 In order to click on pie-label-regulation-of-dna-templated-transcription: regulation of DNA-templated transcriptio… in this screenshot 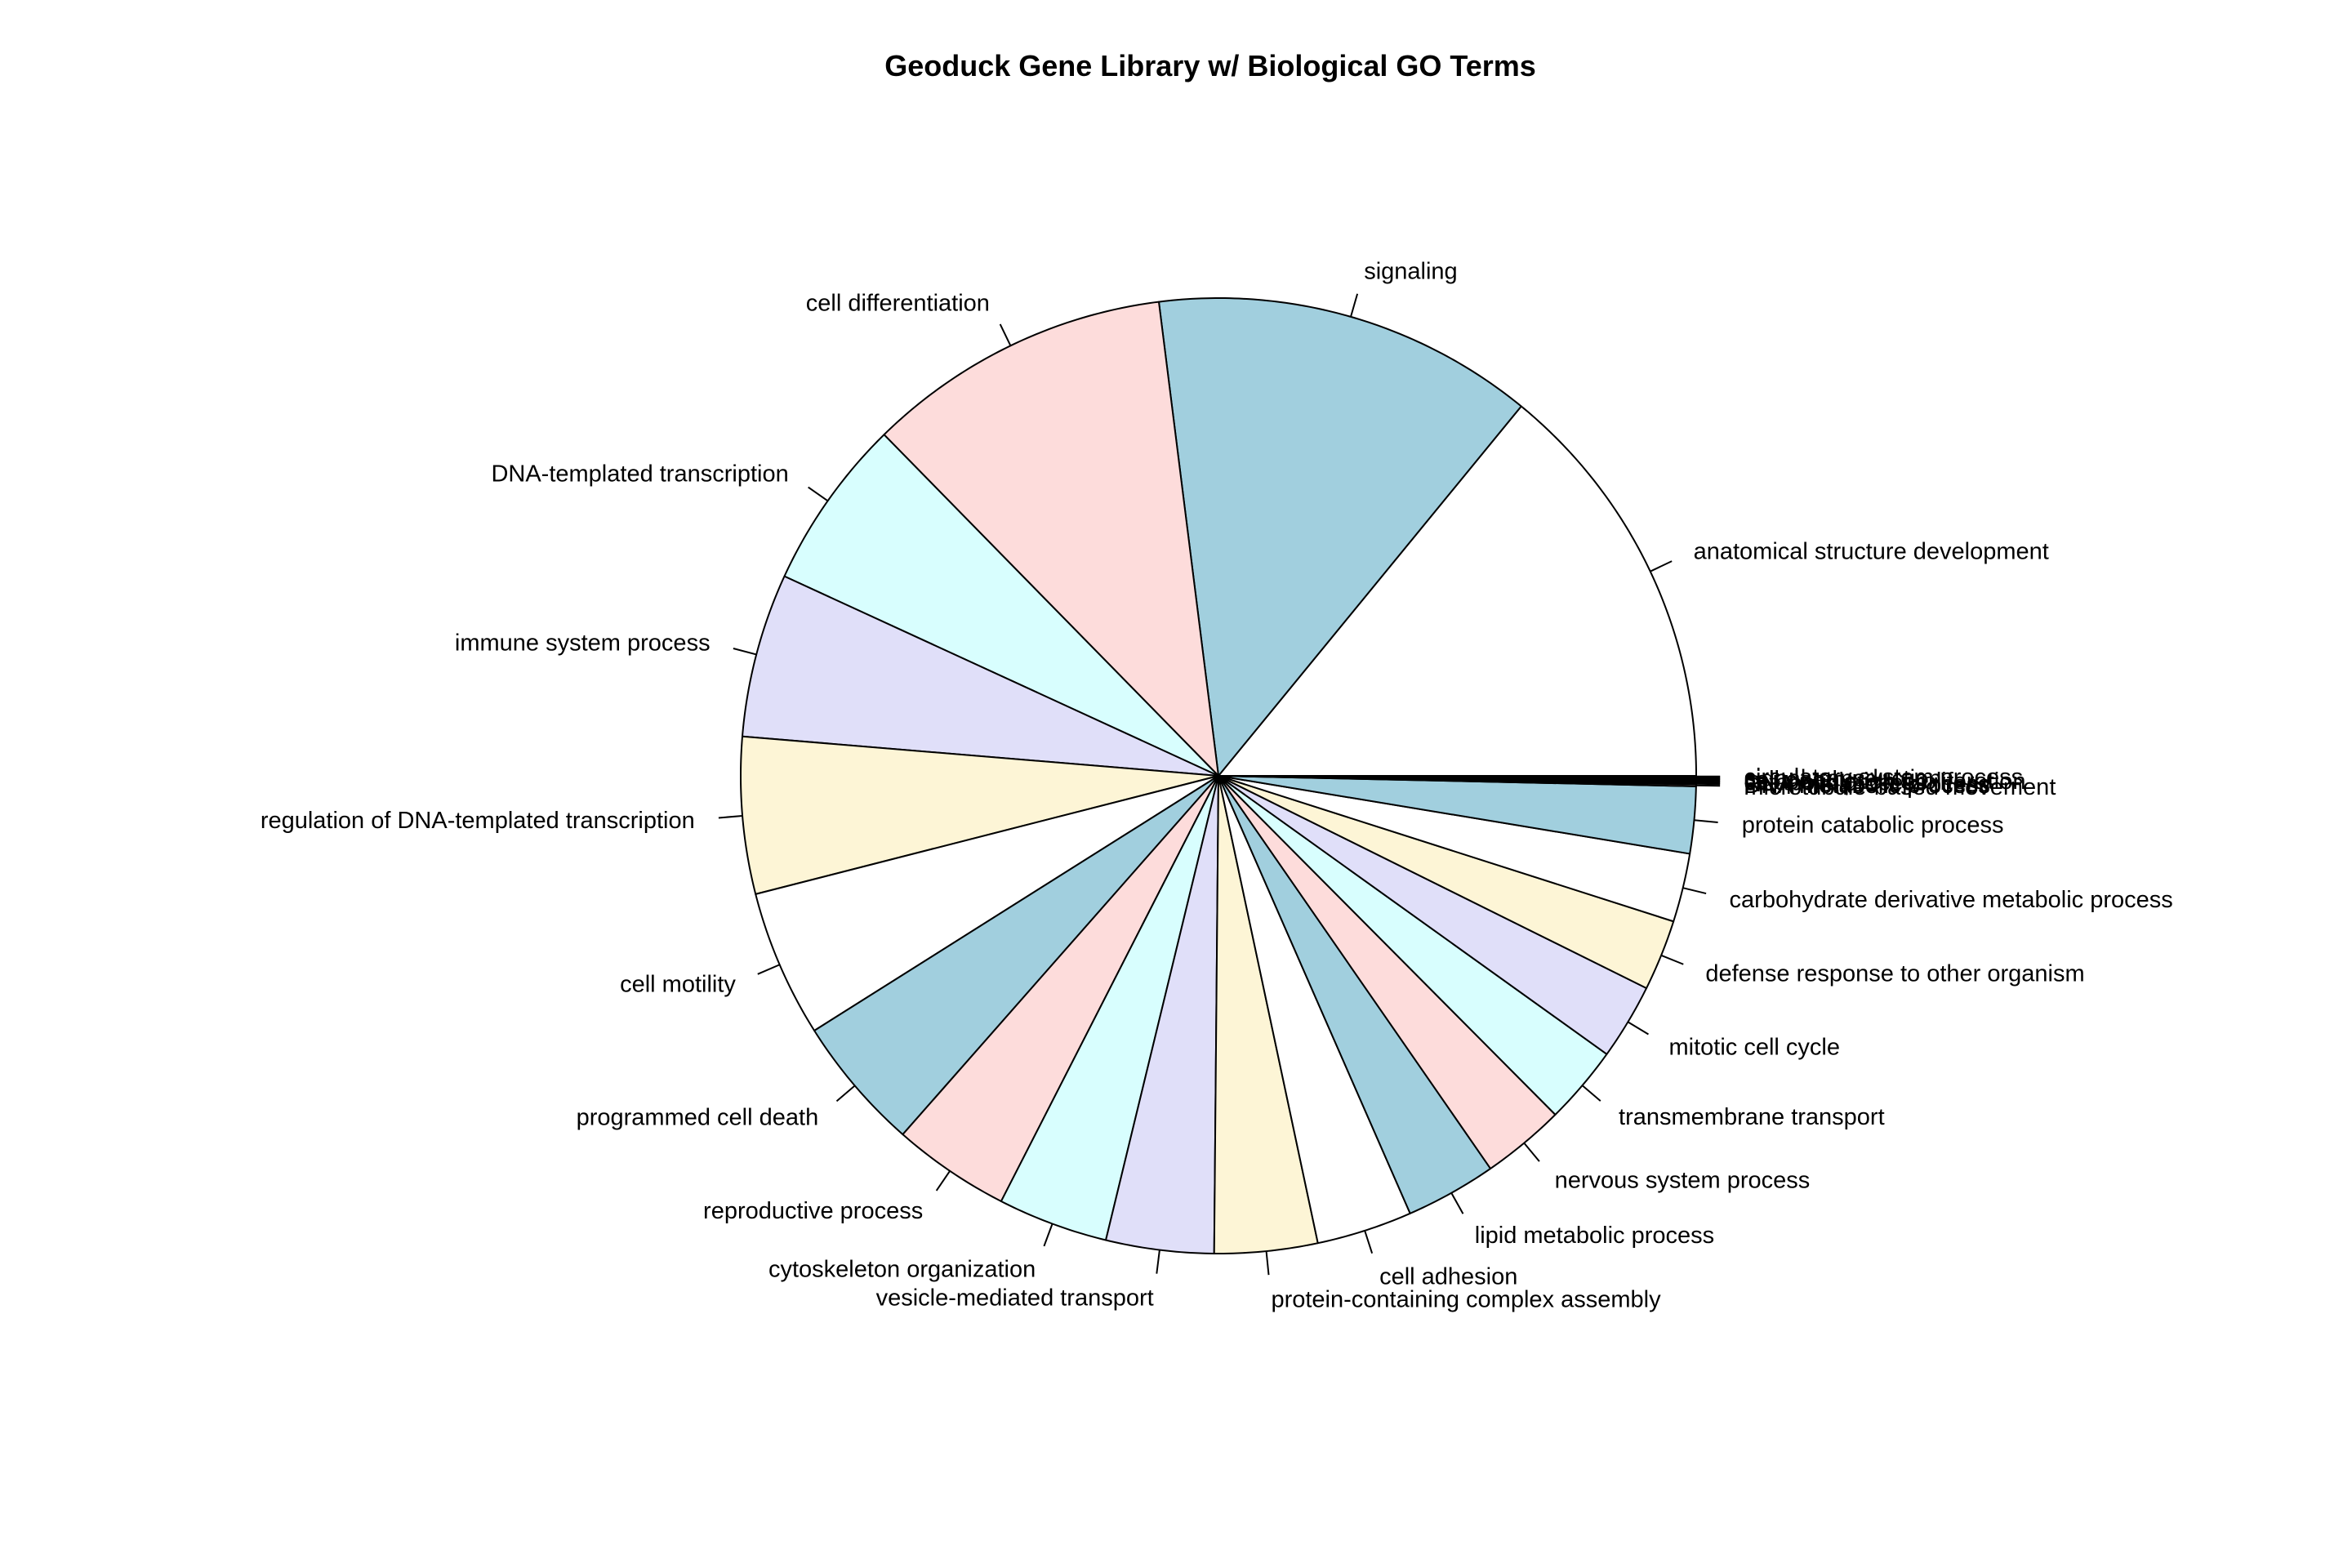, I will do `click(478, 821)`.